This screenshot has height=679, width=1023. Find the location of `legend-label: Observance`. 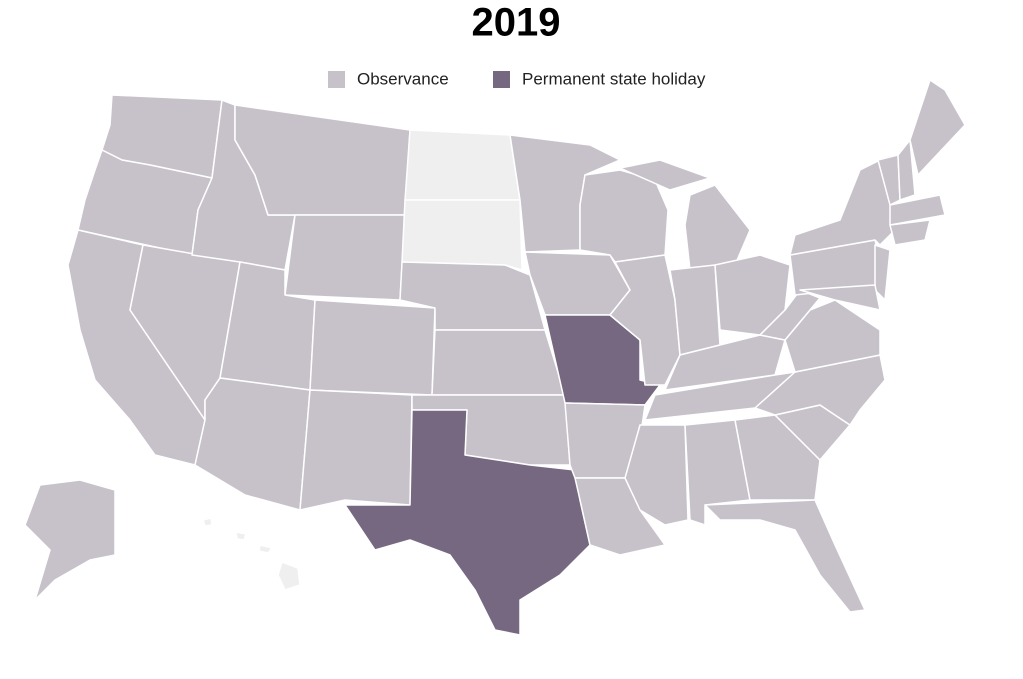

legend-label: Observance is located at coordinates (403, 78).